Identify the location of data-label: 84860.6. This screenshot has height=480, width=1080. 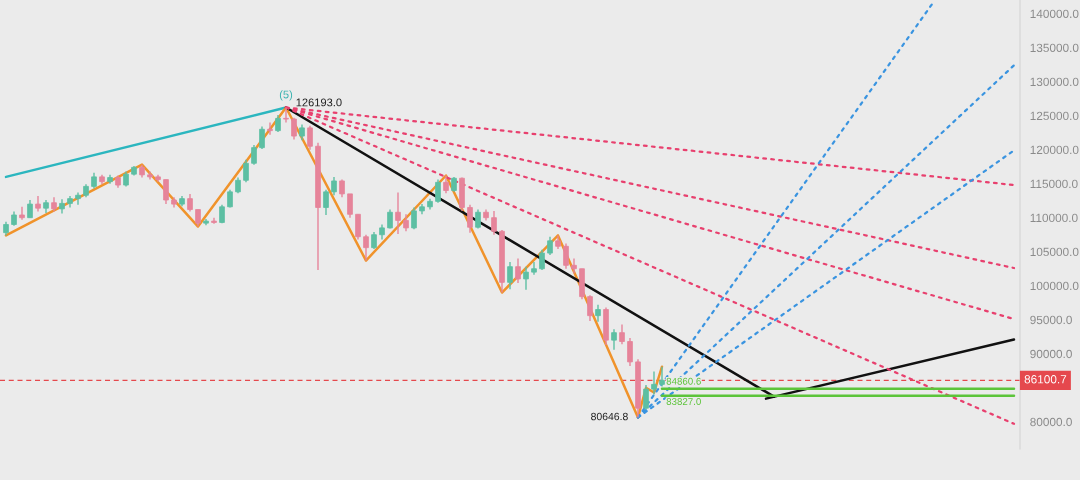
(683, 381).